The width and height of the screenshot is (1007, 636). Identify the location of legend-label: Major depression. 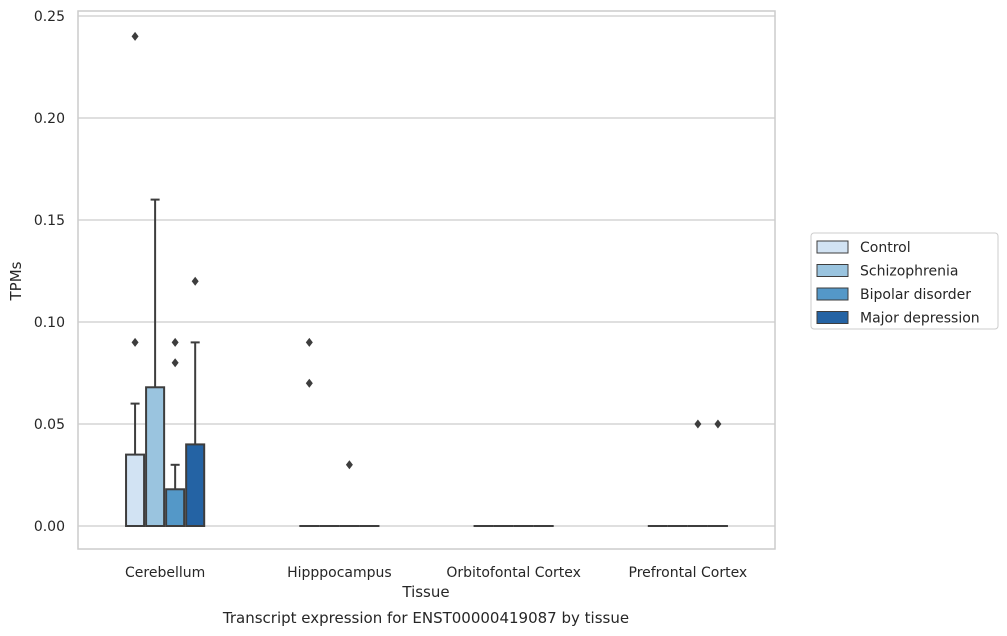
(920, 319).